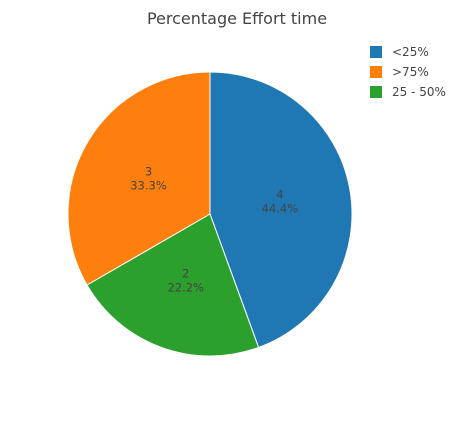 The image size is (474, 440). What do you see at coordinates (419, 92) in the screenshot?
I see `legend-label: 25 - 50%` at bounding box center [419, 92].